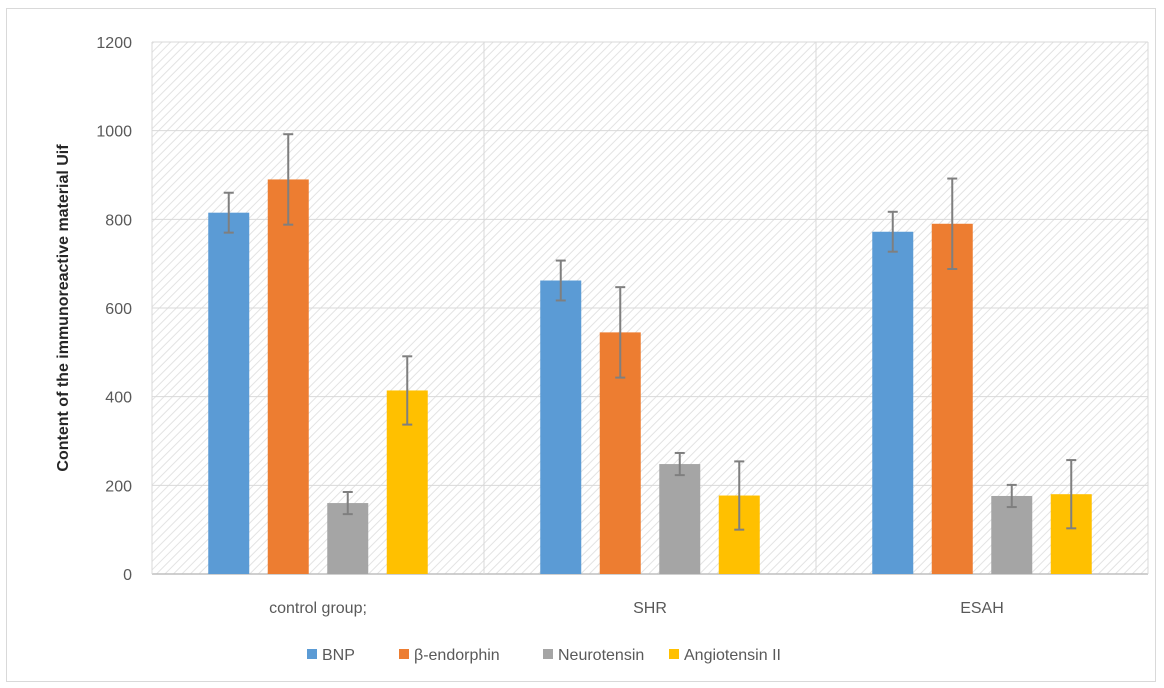  What do you see at coordinates (650, 608) in the screenshot?
I see `x-tick-label: SHR` at bounding box center [650, 608].